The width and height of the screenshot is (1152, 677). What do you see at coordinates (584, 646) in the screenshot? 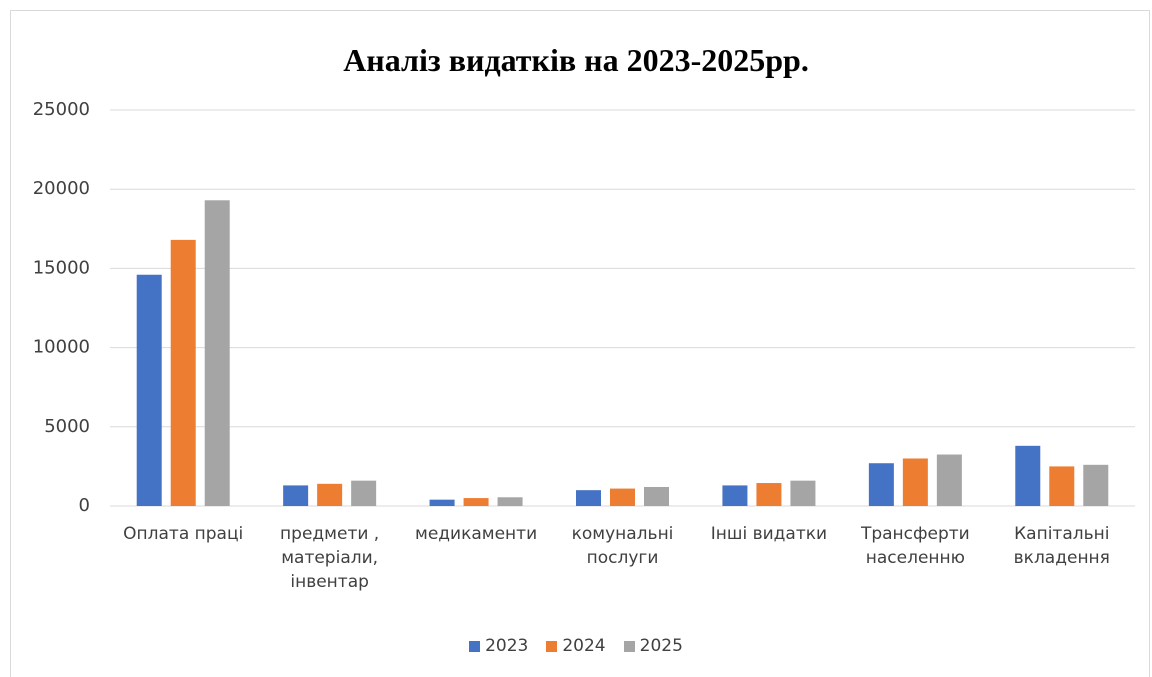
I see `legend-label: 2024` at bounding box center [584, 646].